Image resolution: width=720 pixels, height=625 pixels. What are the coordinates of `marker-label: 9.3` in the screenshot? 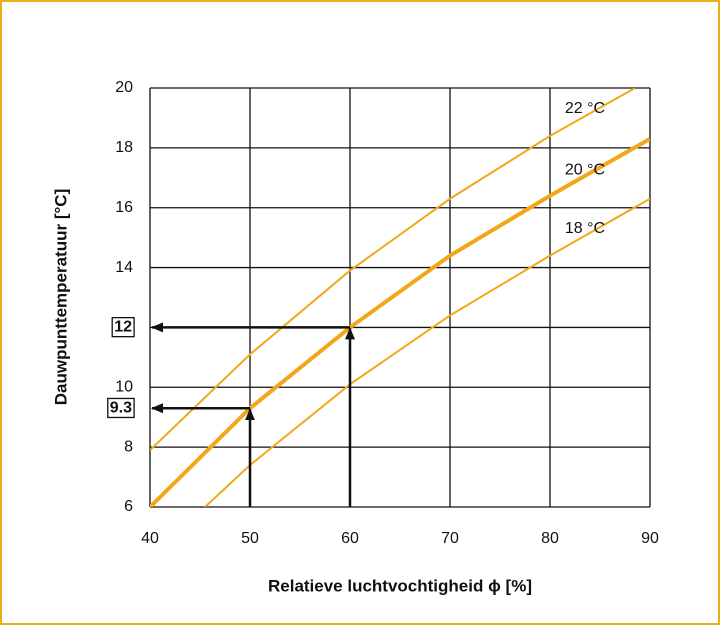 It's located at (121, 407).